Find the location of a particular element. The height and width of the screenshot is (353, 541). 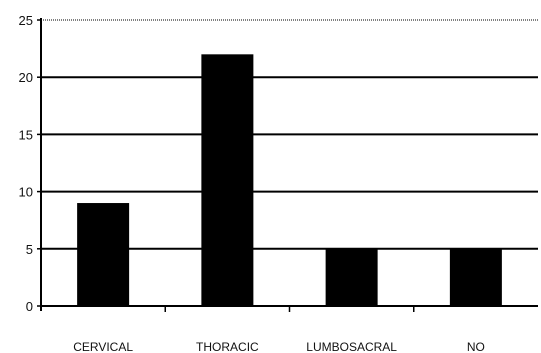

x-tick-label: NO is located at coordinates (476, 346).